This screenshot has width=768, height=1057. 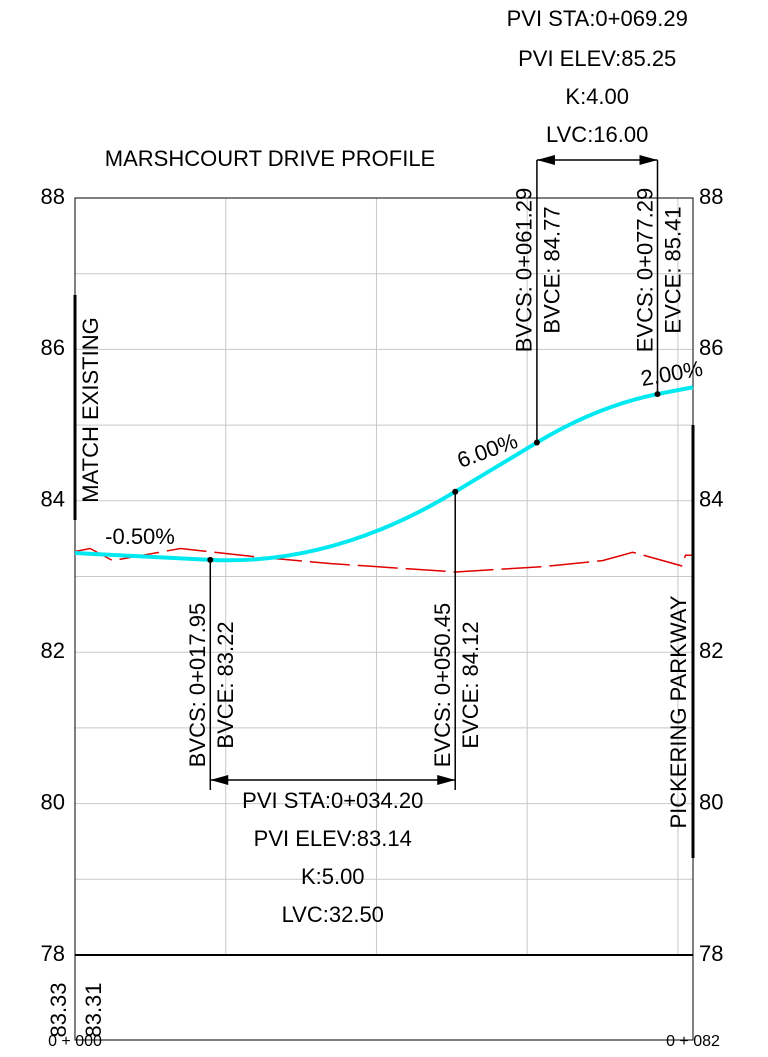 What do you see at coordinates (90, 409) in the screenshot?
I see `match-existing: MATCH EXISTING` at bounding box center [90, 409].